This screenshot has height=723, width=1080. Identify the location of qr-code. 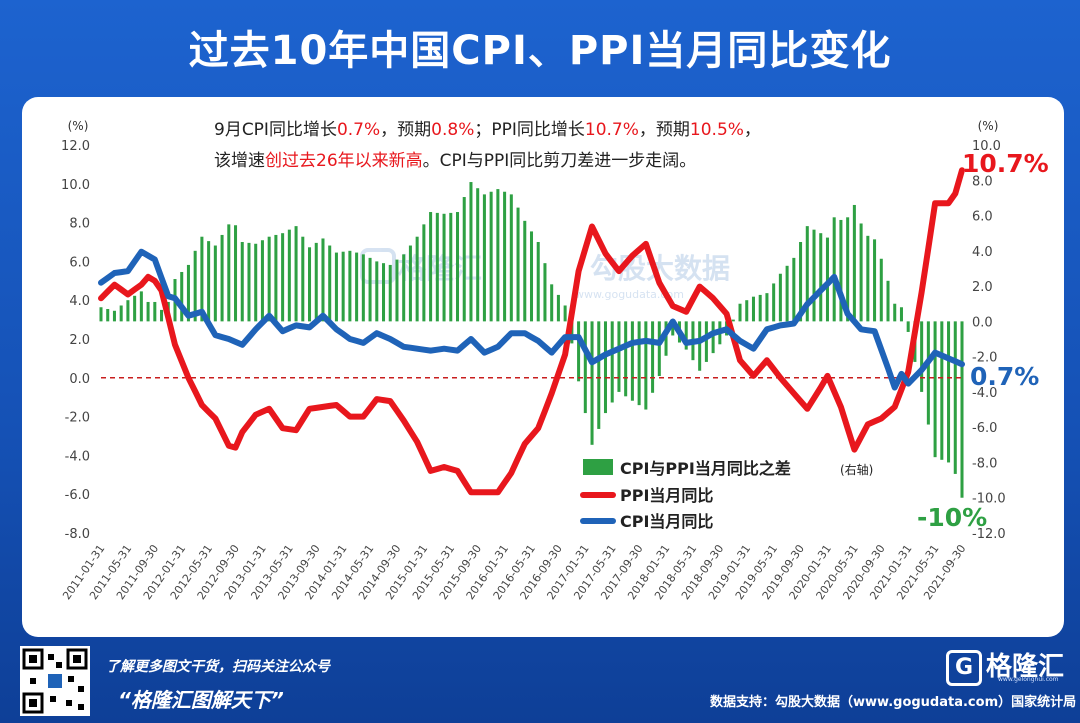
(55, 681).